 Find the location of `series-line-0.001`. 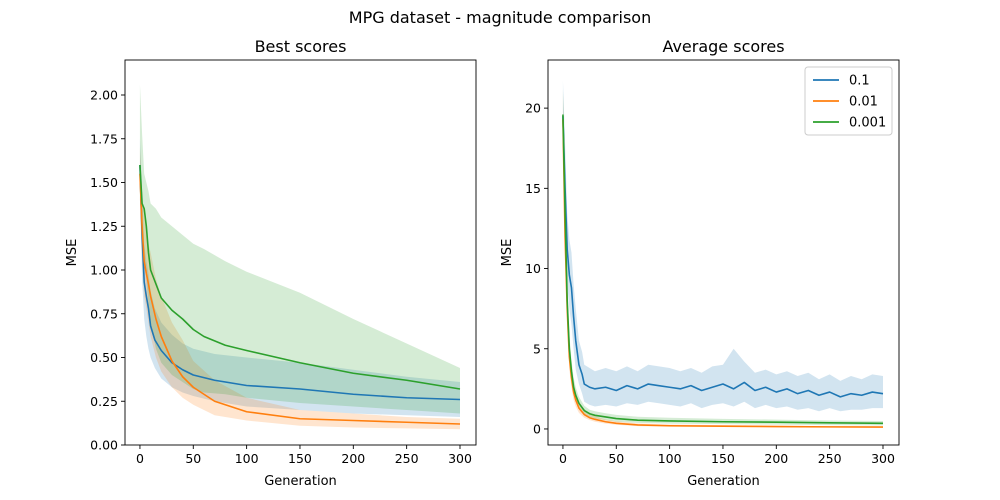

series-line-0.001 is located at coordinates (300, 277).